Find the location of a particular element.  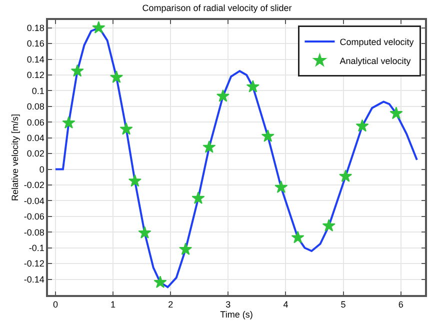

x-tick-label: 1 is located at coordinates (113, 305).